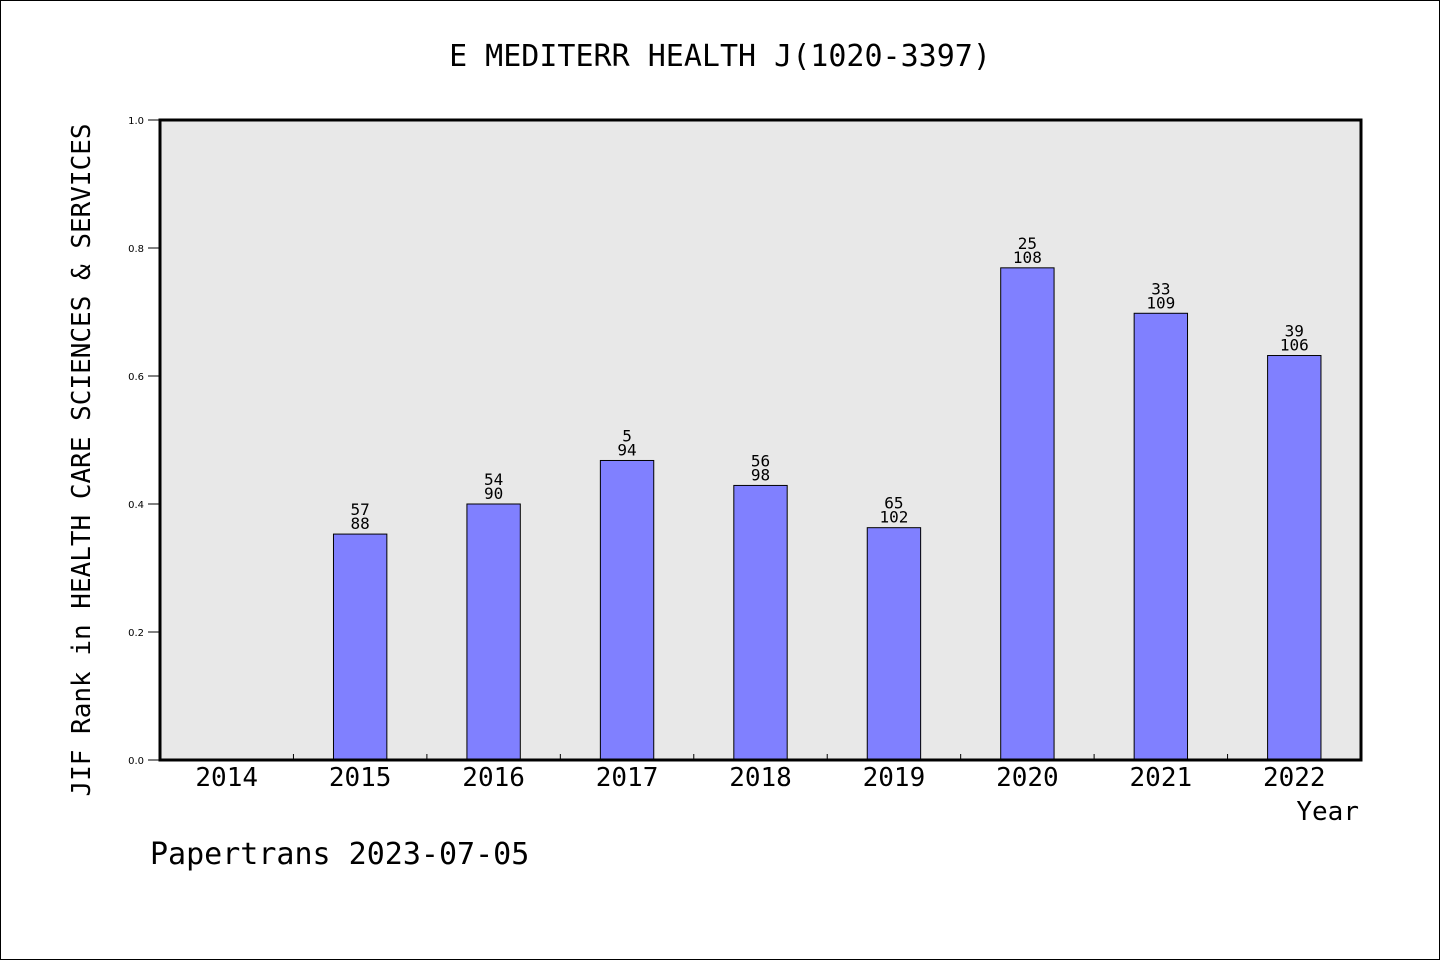  Describe the element at coordinates (760, 622) in the screenshot. I see `bar-2018` at that location.